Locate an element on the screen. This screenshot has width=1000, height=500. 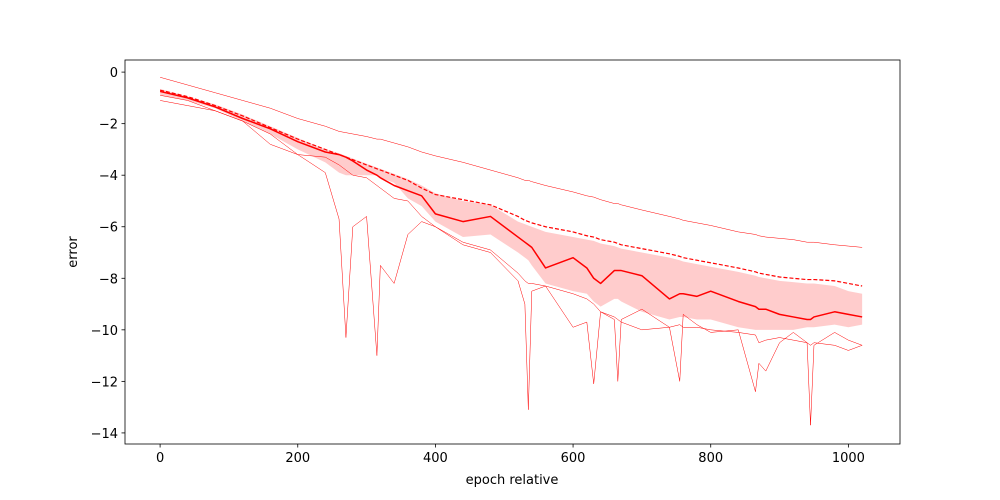
y-tick-label: −2 is located at coordinates (108, 125).